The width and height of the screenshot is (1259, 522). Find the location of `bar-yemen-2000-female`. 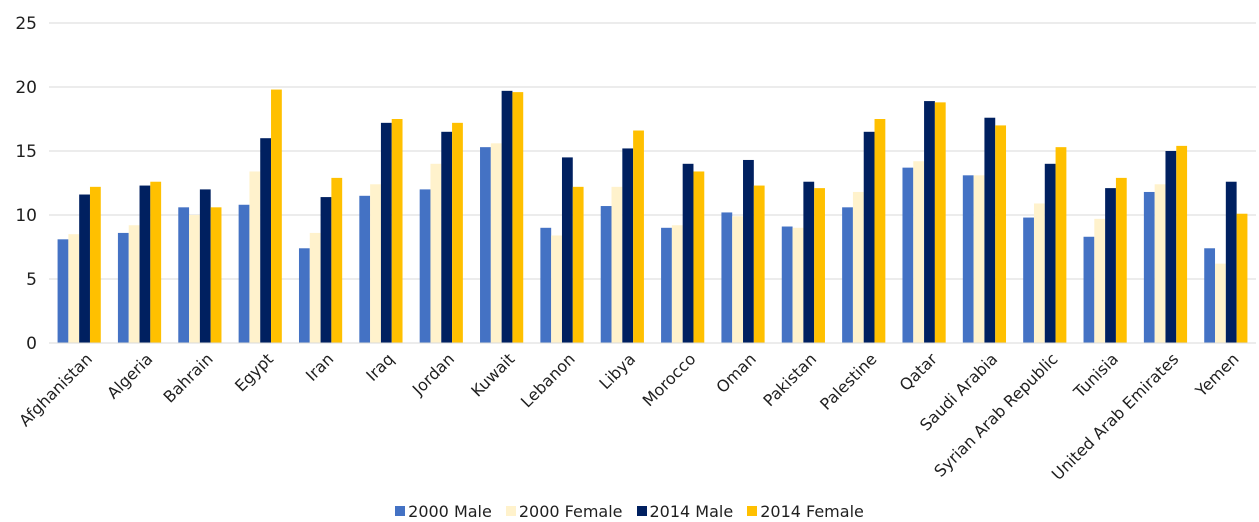

bar-yemen-2000-female is located at coordinates (1220, 303).